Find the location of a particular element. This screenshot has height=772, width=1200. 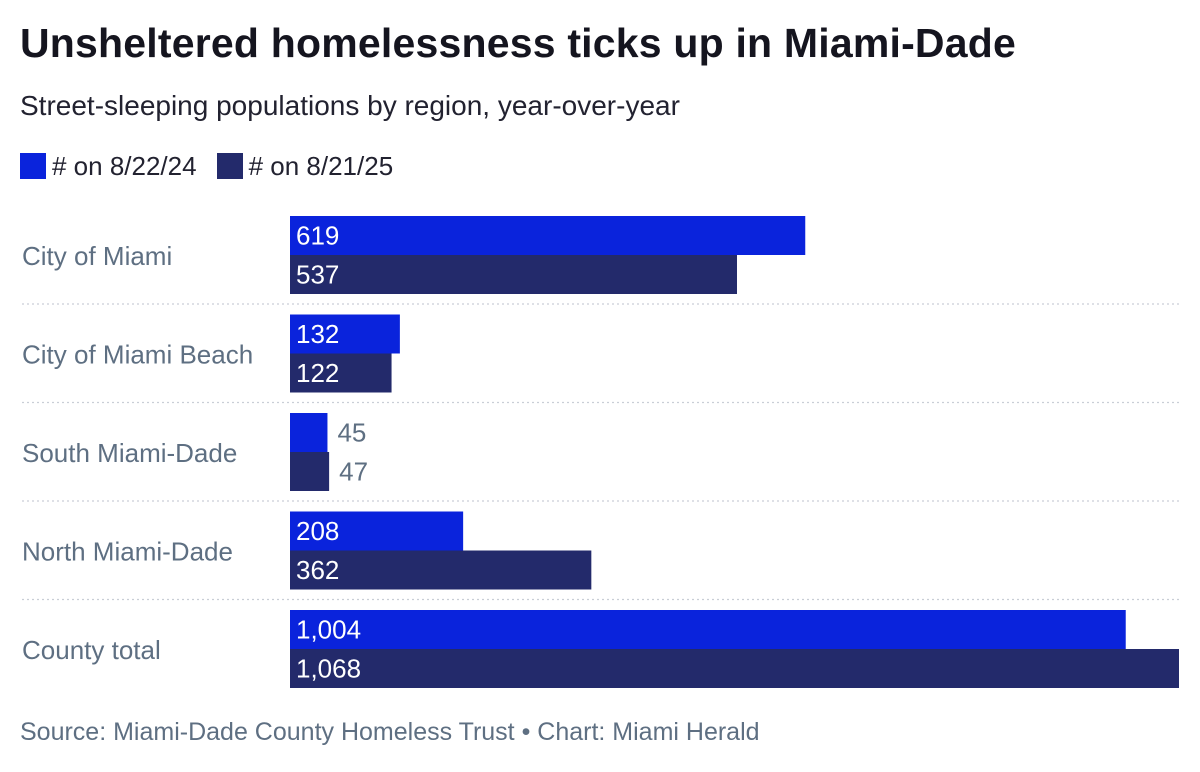

legend-item-2024: # on 8/22/24 is located at coordinates (108, 166).